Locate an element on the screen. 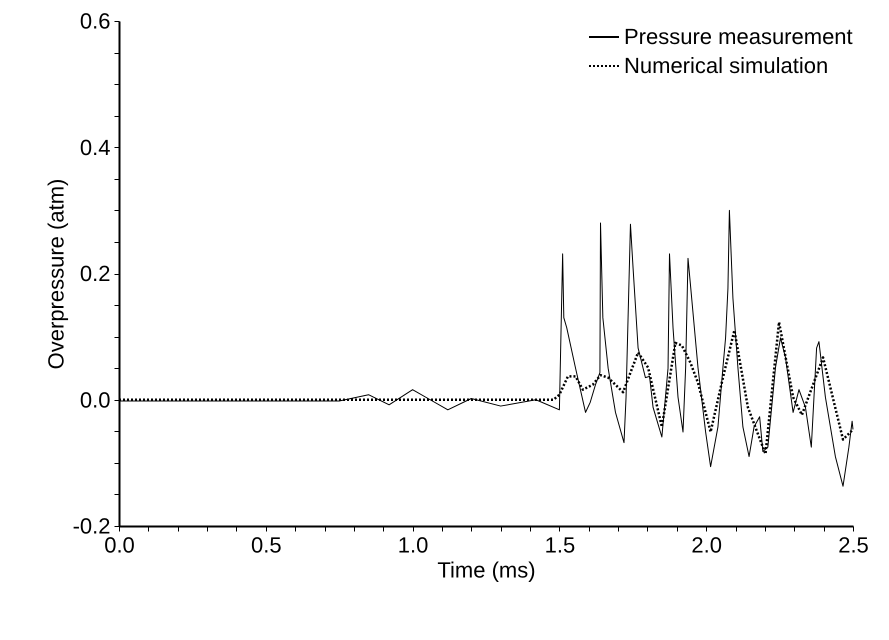  y-axis-title: Overpressure (atm) is located at coordinates (56, 274).